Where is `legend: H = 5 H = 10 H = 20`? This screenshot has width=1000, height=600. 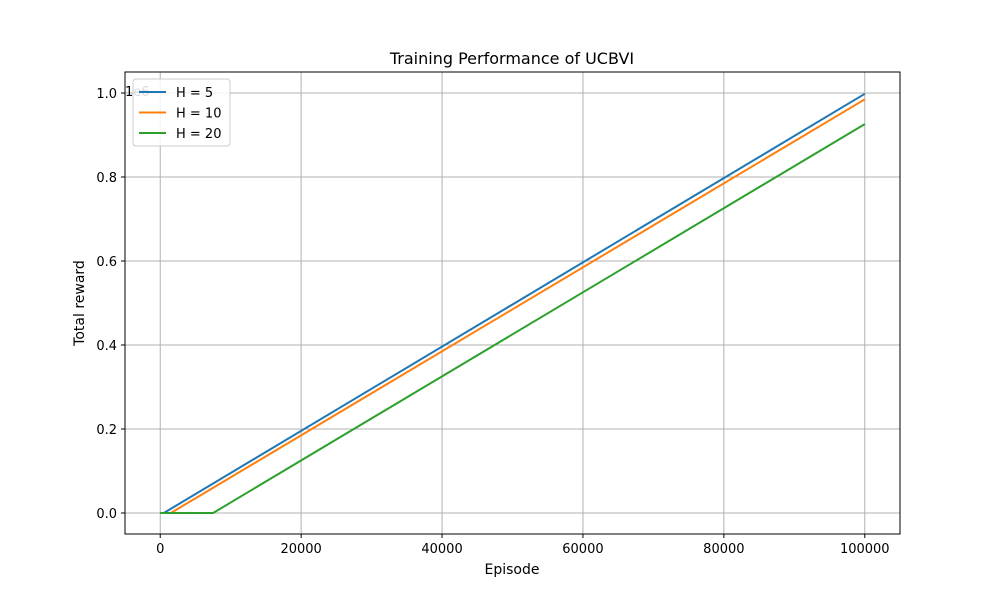
legend: H = 5 H = 10 H = 20 is located at coordinates (181, 112).